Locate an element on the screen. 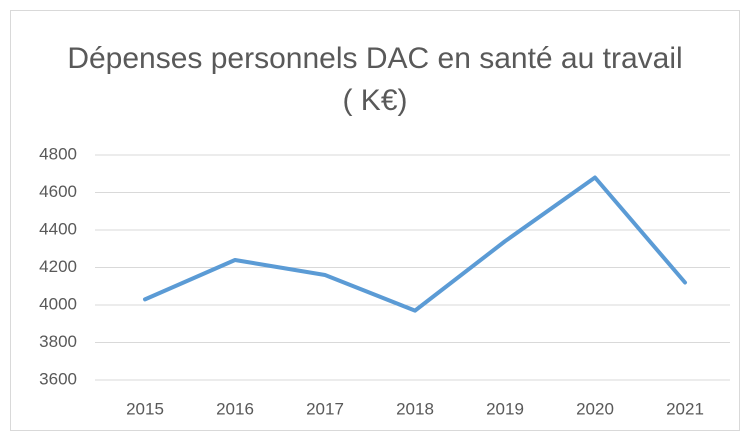  x-tick-label: 2015 is located at coordinates (145, 408).